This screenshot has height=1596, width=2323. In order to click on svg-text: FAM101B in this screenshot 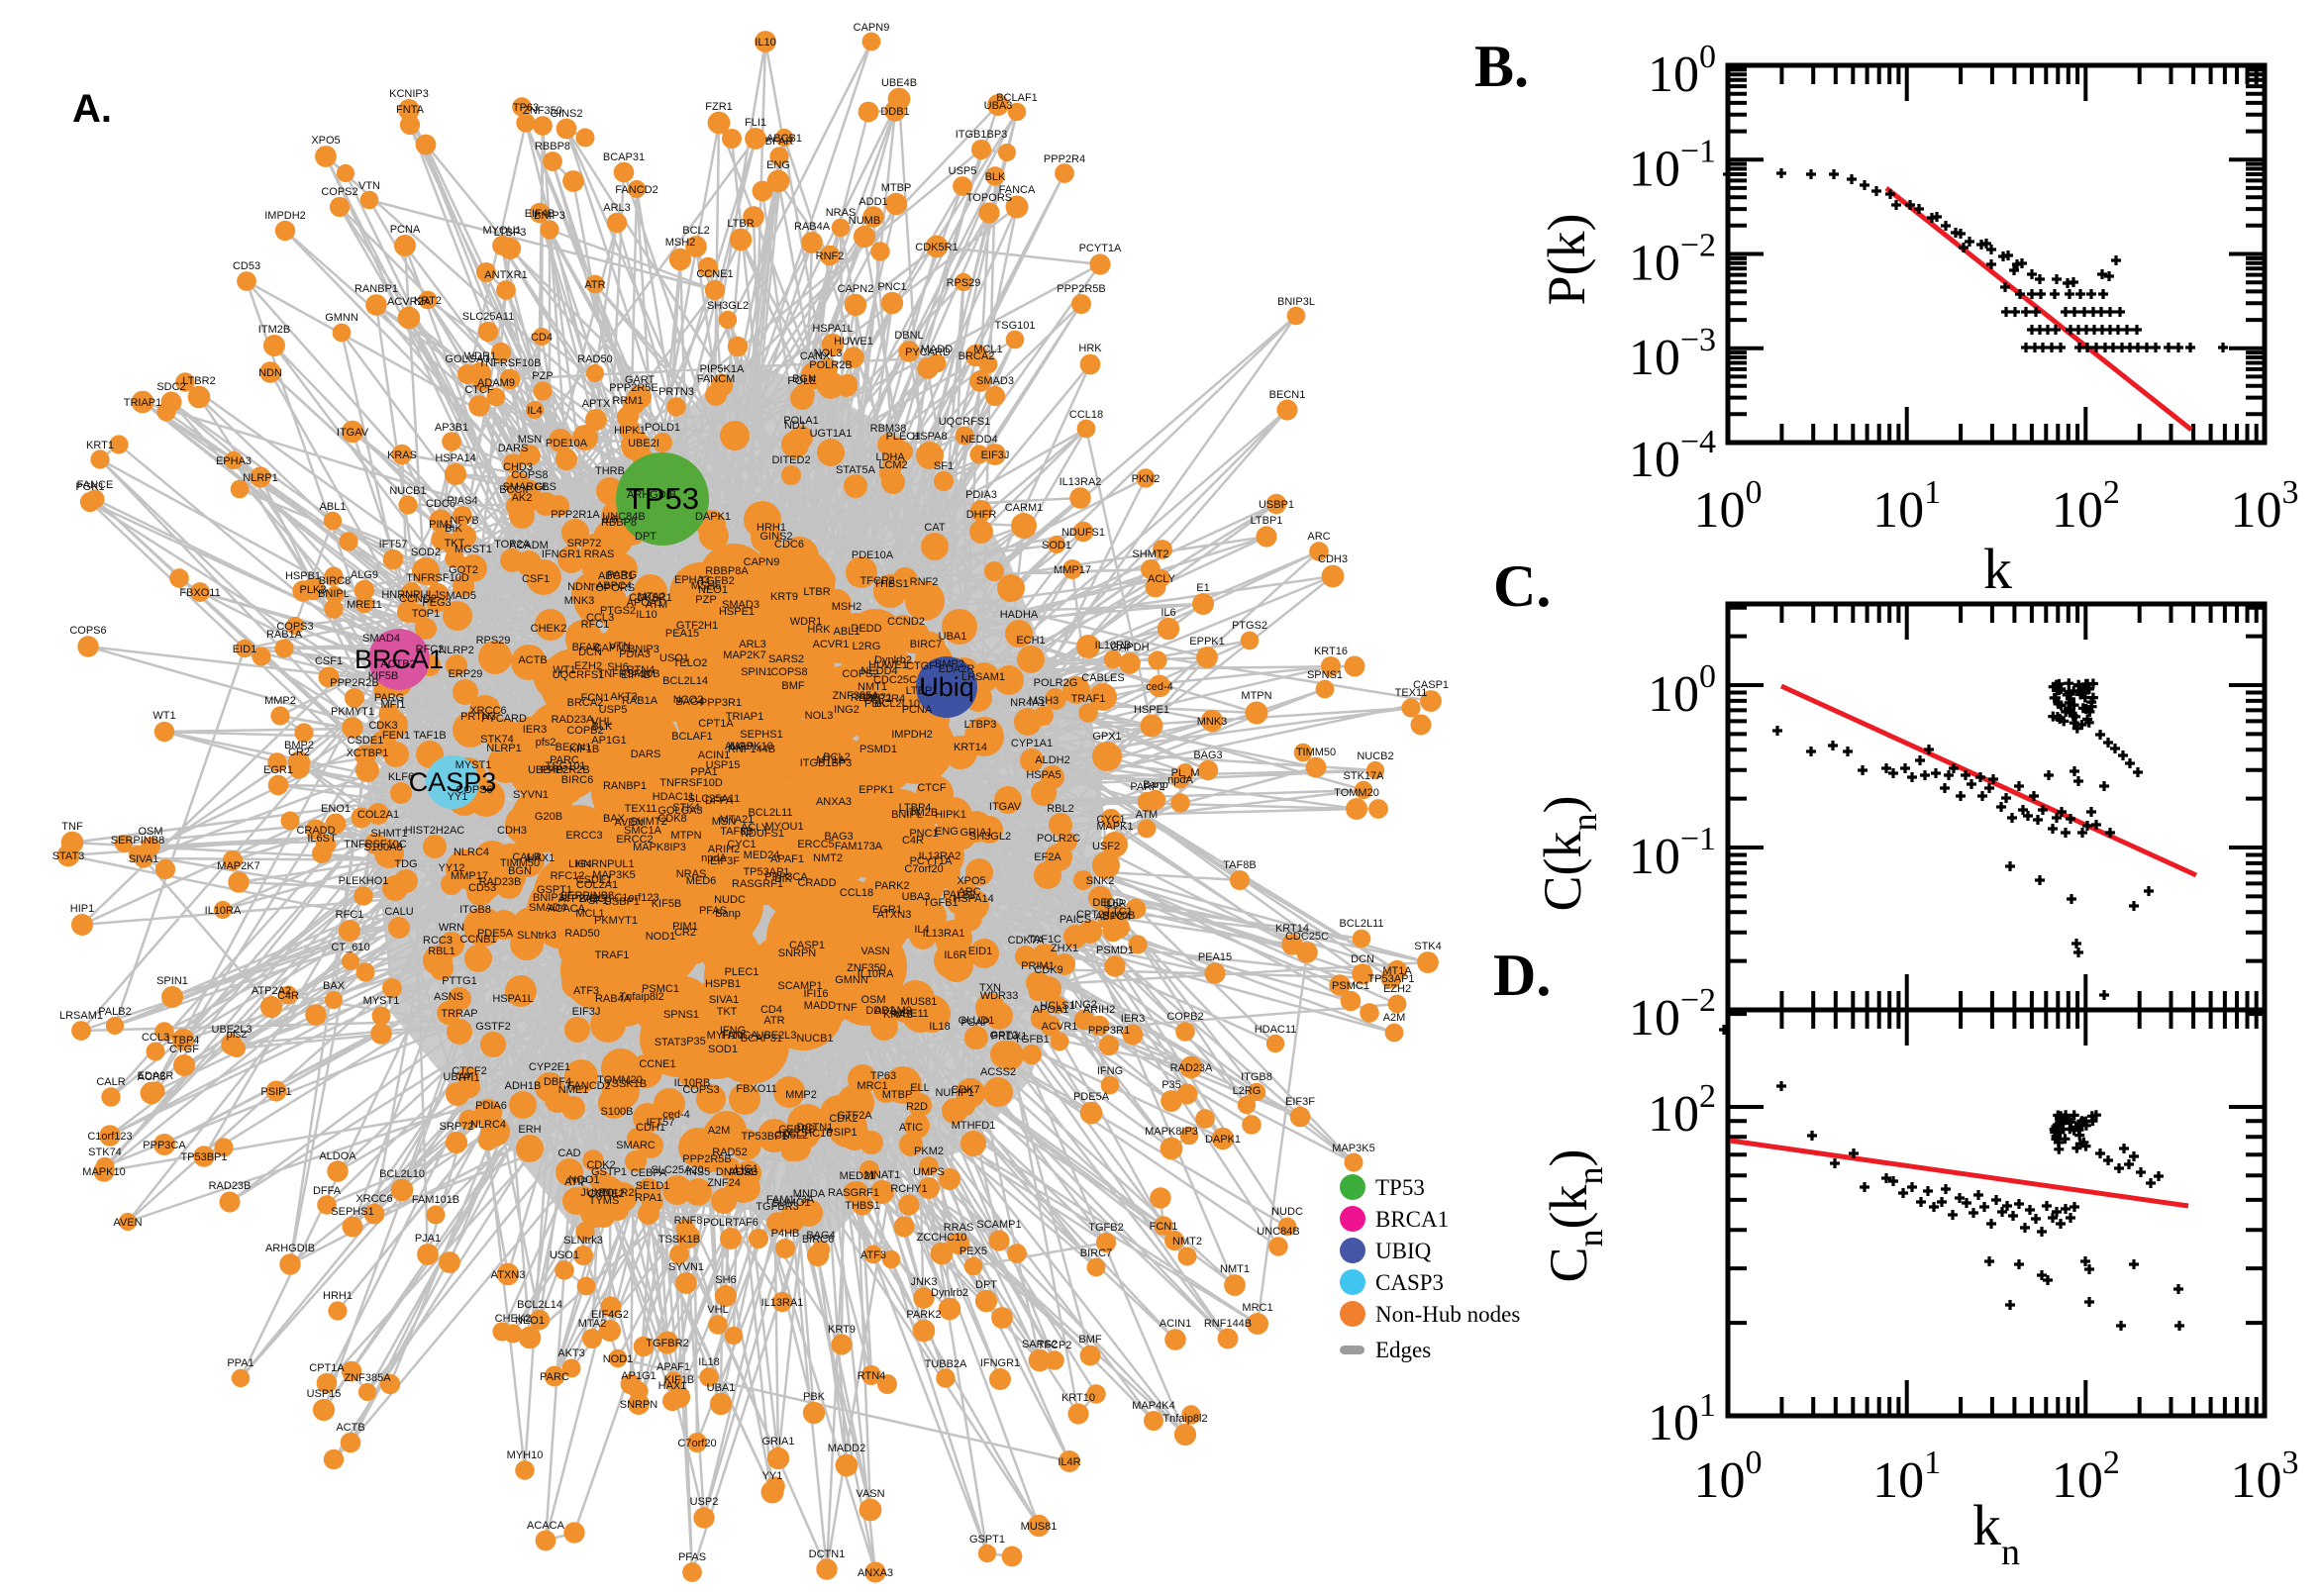, I will do `click(436, 1200)`.